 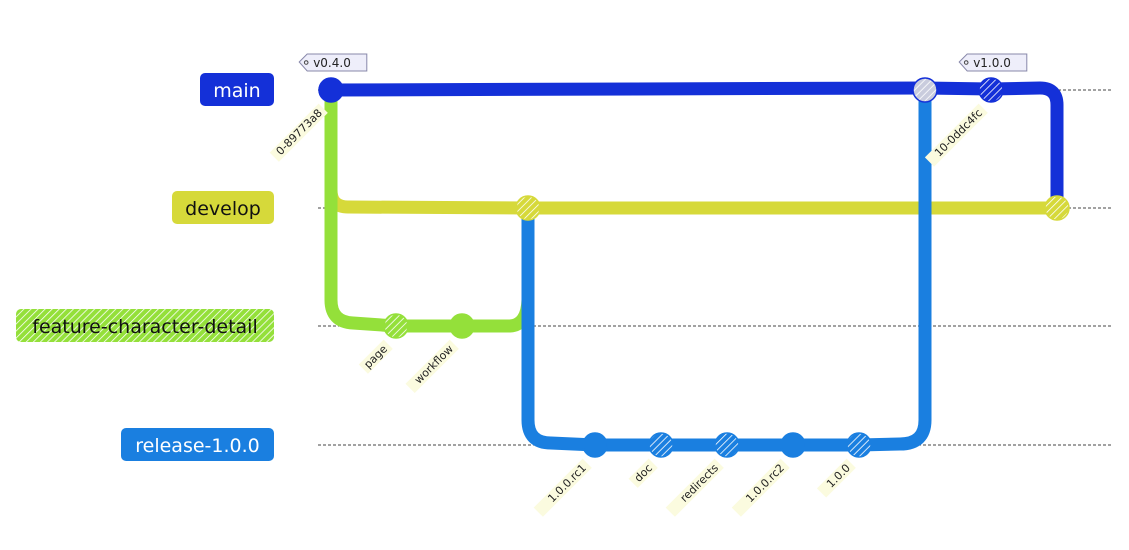 I want to click on tag-c-main-10: v1.0.0, so click(x=993, y=62).